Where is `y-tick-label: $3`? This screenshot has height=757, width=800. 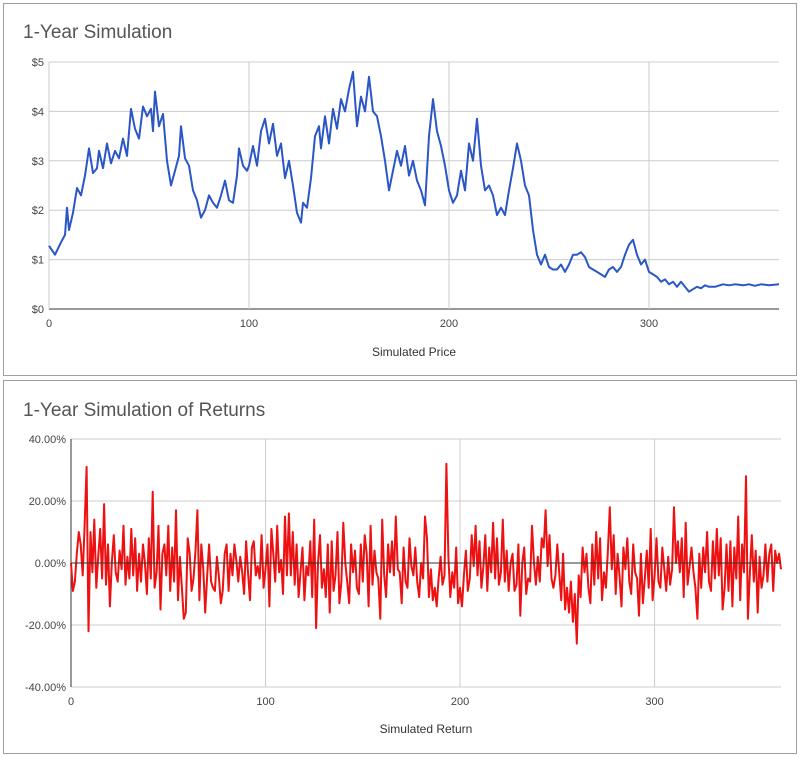
y-tick-label: $3 is located at coordinates (38, 162).